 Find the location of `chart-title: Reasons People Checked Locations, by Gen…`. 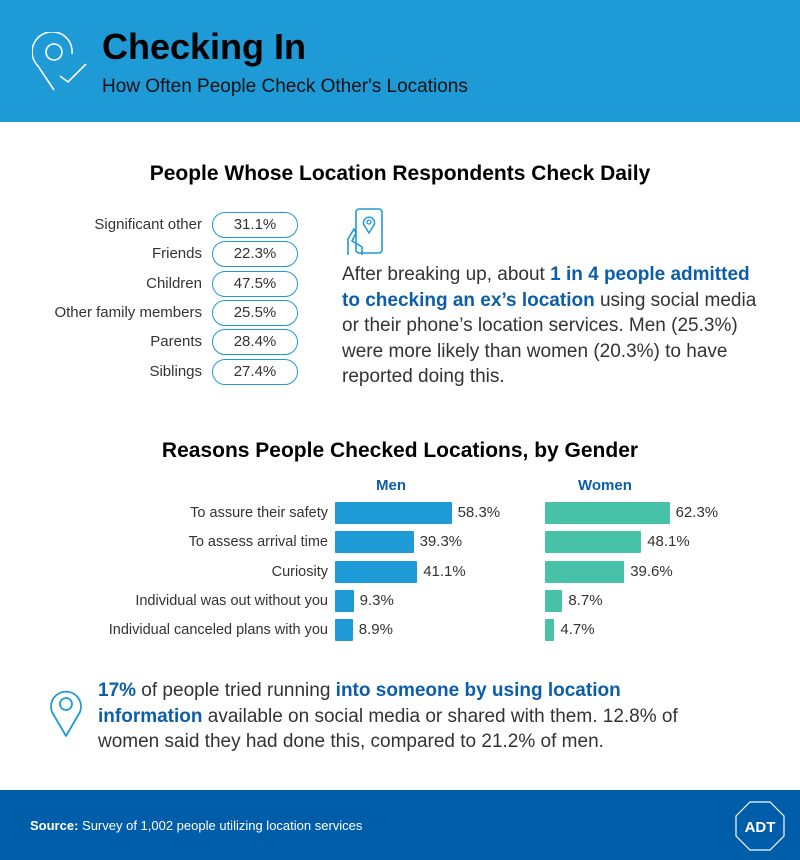

chart-title: Reasons People Checked Locations, by Gen… is located at coordinates (400, 450).